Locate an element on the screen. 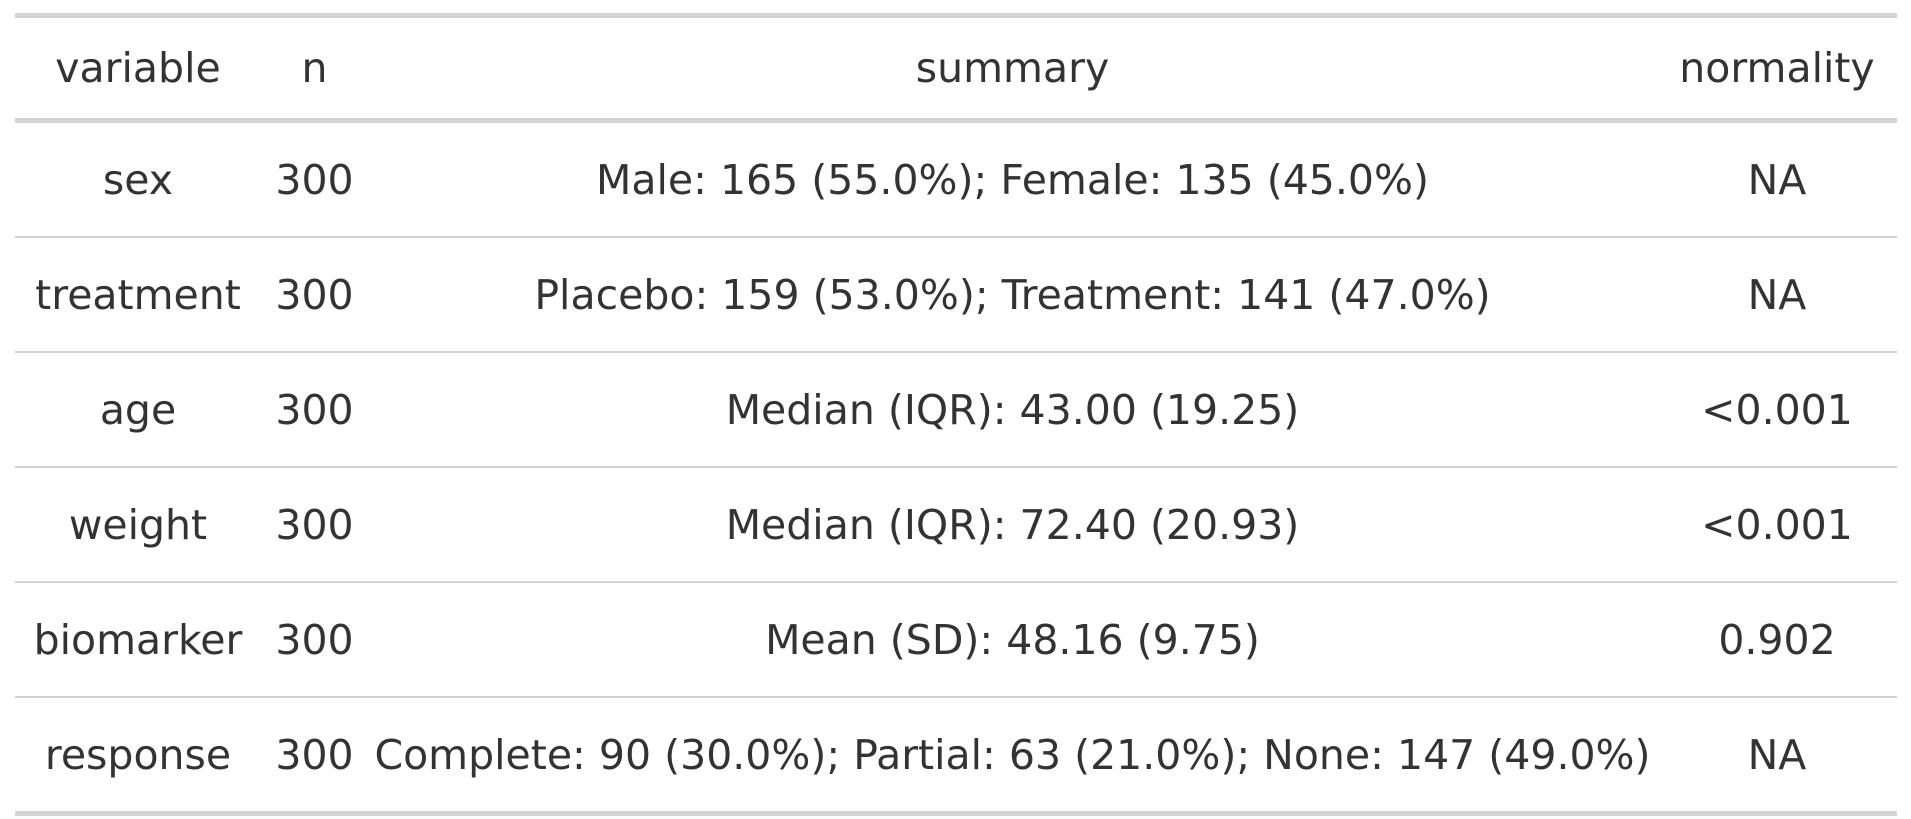 Image resolution: width=1911 pixels, height=819 pixels. table-cell: 0.902 is located at coordinates (1777, 639).